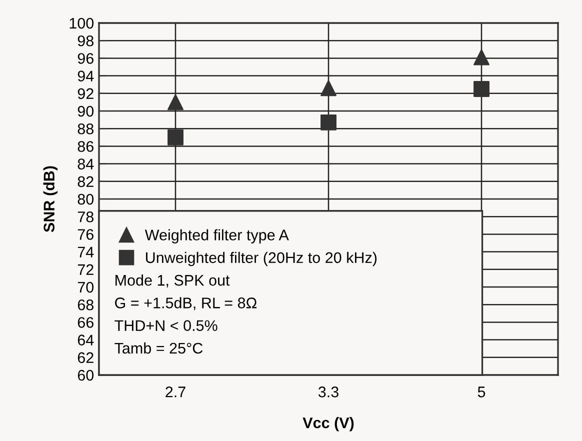  What do you see at coordinates (328, 424) in the screenshot?
I see `x-axis-title: Vcc (V)` at bounding box center [328, 424].